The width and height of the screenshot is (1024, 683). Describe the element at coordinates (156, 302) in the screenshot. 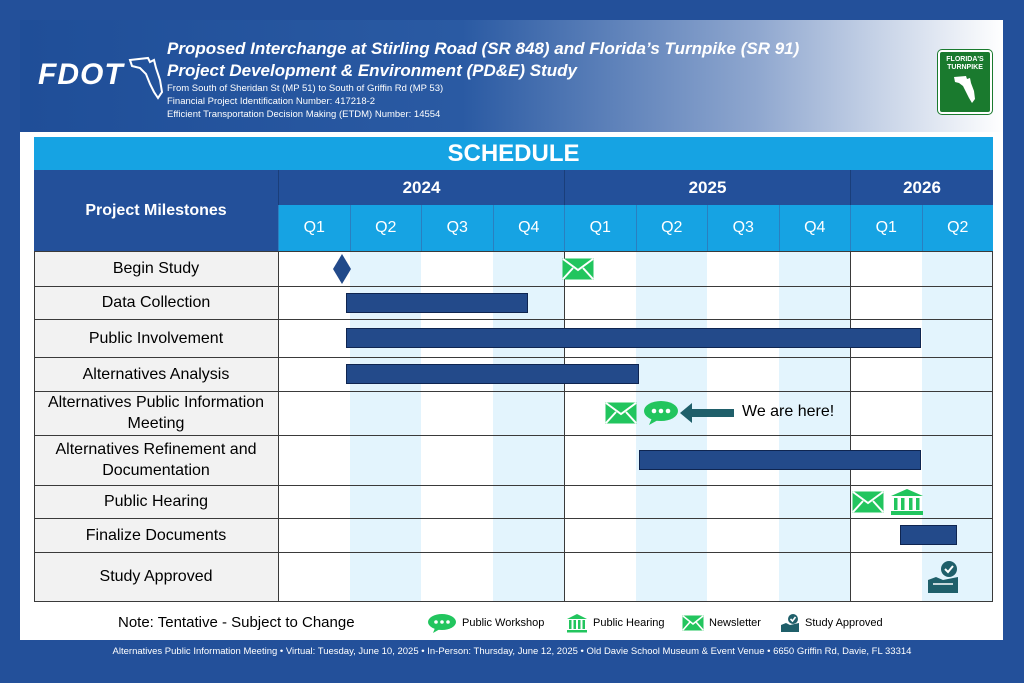

I see `task-label: Data Collection` at that location.